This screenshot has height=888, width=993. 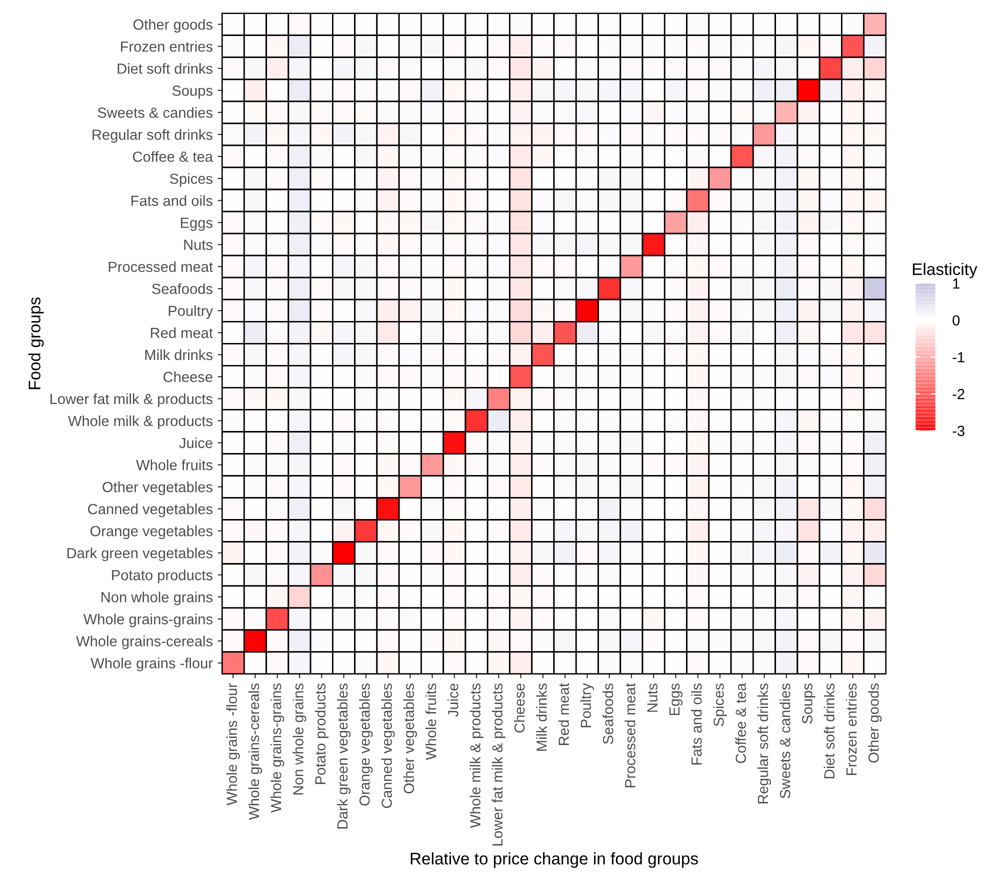 I want to click on y-tick-label: Whole fruits, so click(x=174, y=464).